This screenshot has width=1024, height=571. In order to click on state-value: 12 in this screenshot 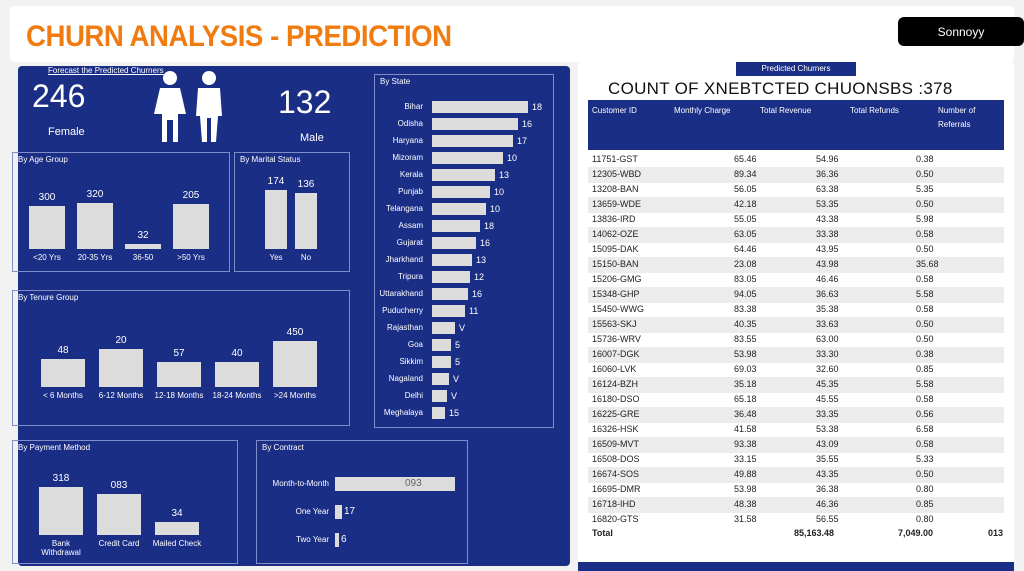, I will do `click(479, 277)`.